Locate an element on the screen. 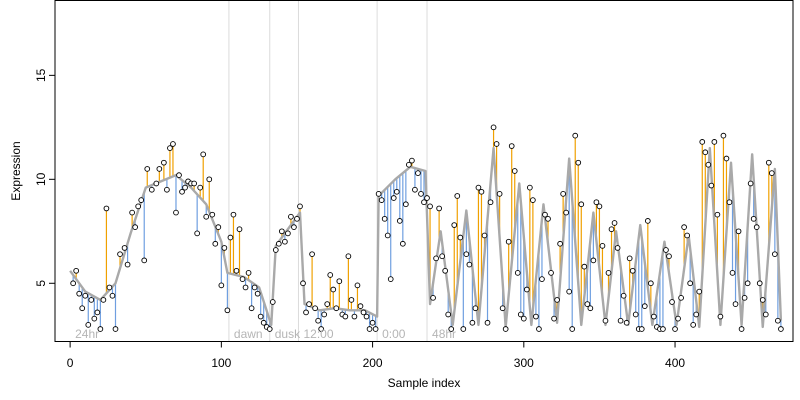 The image size is (800, 400). x-tick-label: 0 is located at coordinates (70, 363).